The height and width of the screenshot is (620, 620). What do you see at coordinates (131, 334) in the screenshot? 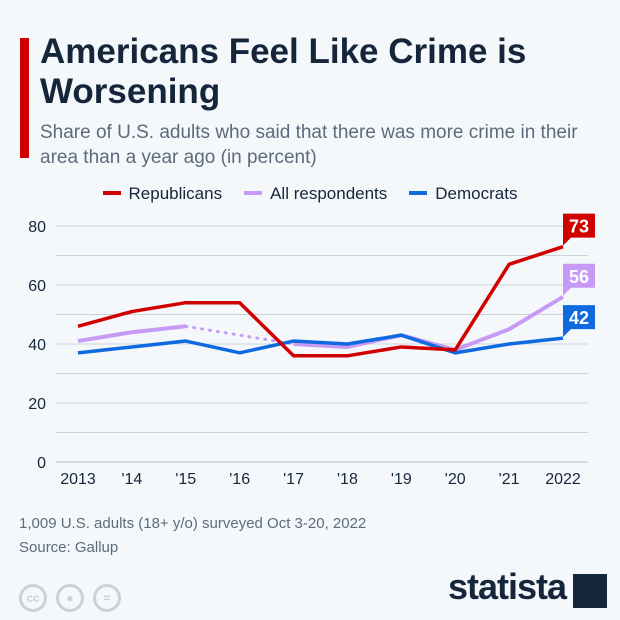
I see `series-line-all-respondents` at bounding box center [131, 334].